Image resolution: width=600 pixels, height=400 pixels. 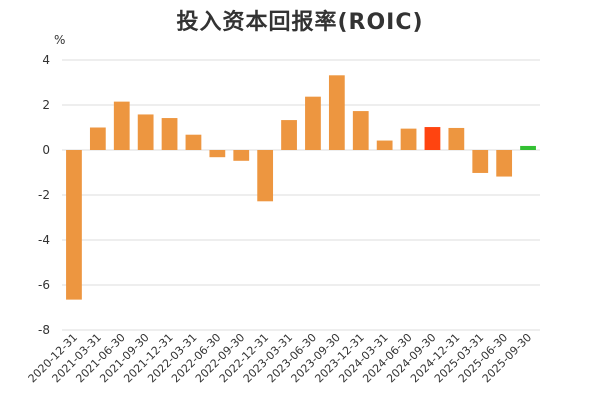 I want to click on y-tick-label: 0, so click(x=46, y=150).